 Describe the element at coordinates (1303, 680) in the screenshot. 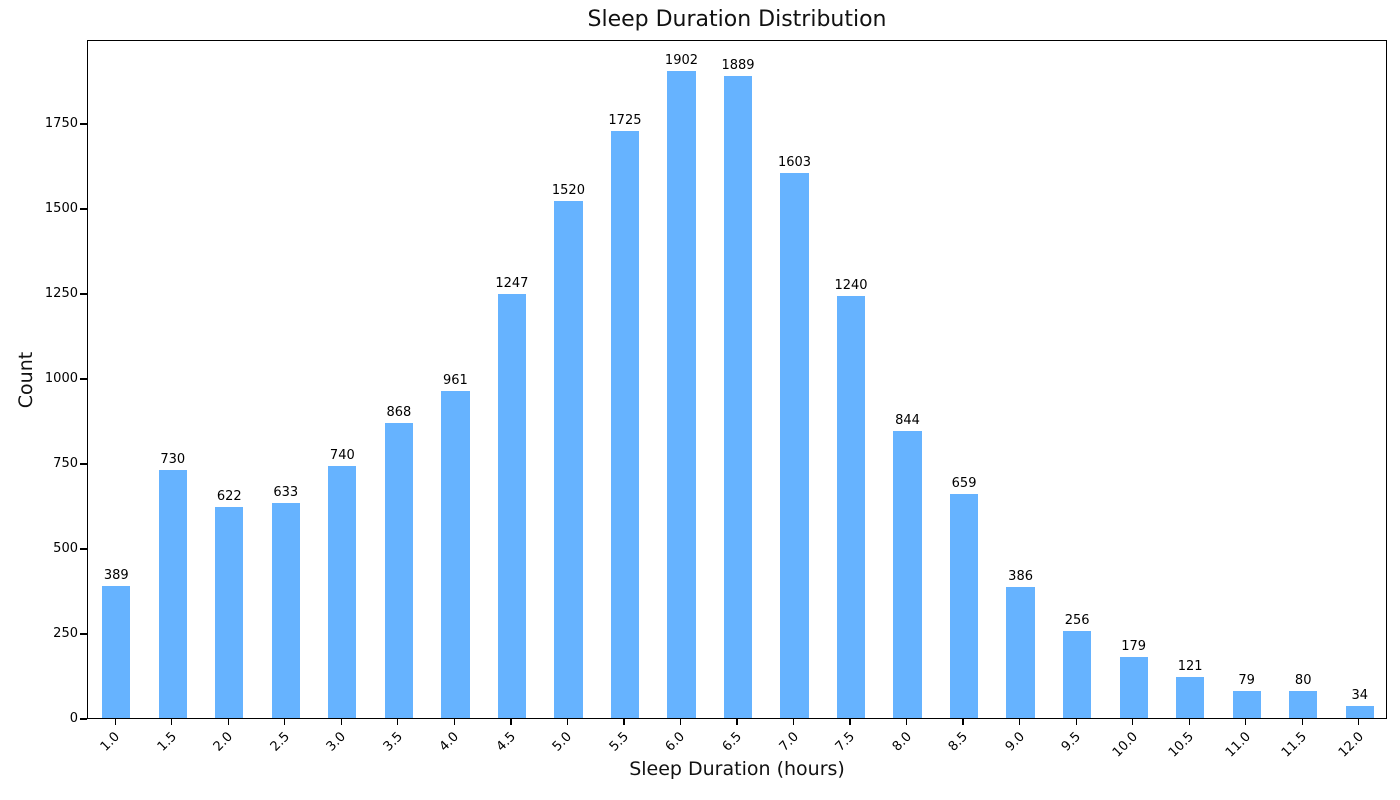

I see `bar-value-label: 80` at that location.